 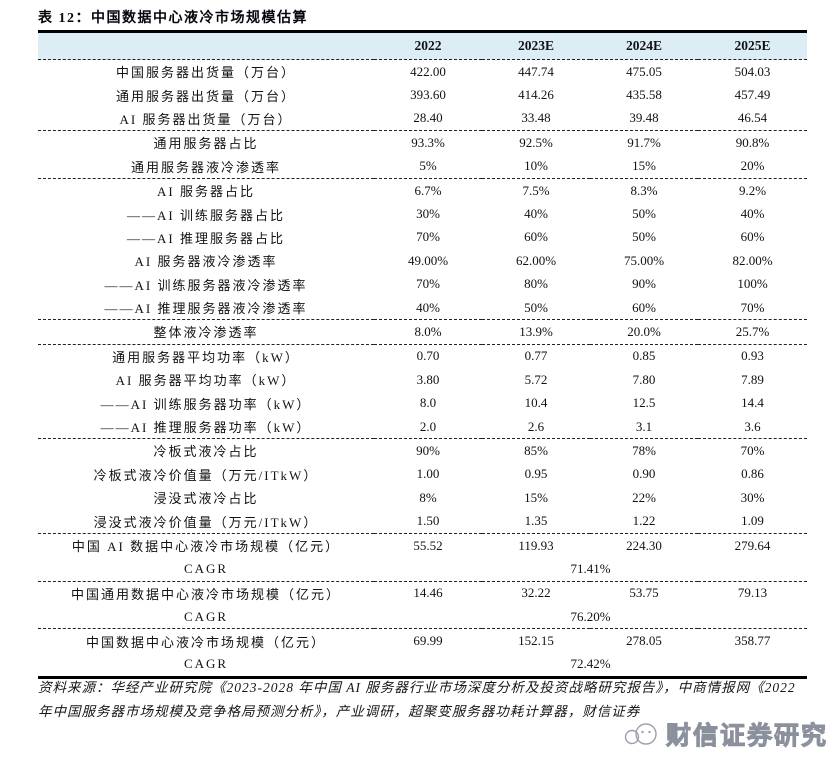 I want to click on cell-value: 92.5%, so click(x=536, y=142).